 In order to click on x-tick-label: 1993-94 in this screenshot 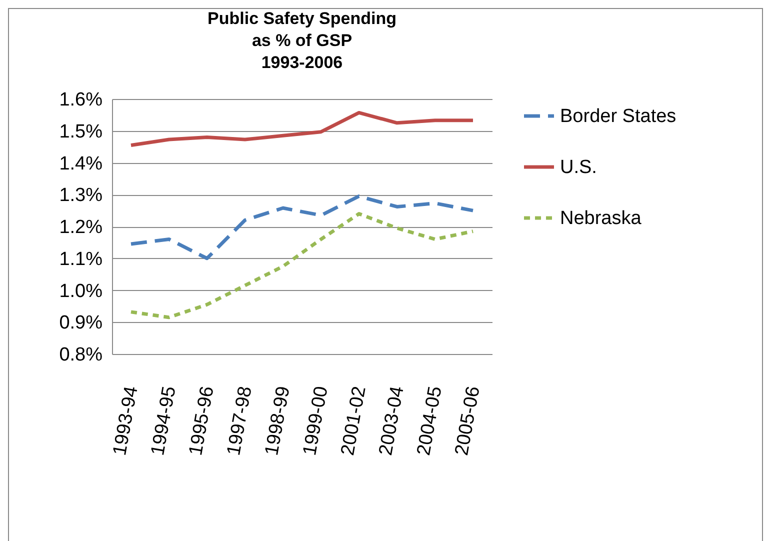, I will do `click(126, 421)`.